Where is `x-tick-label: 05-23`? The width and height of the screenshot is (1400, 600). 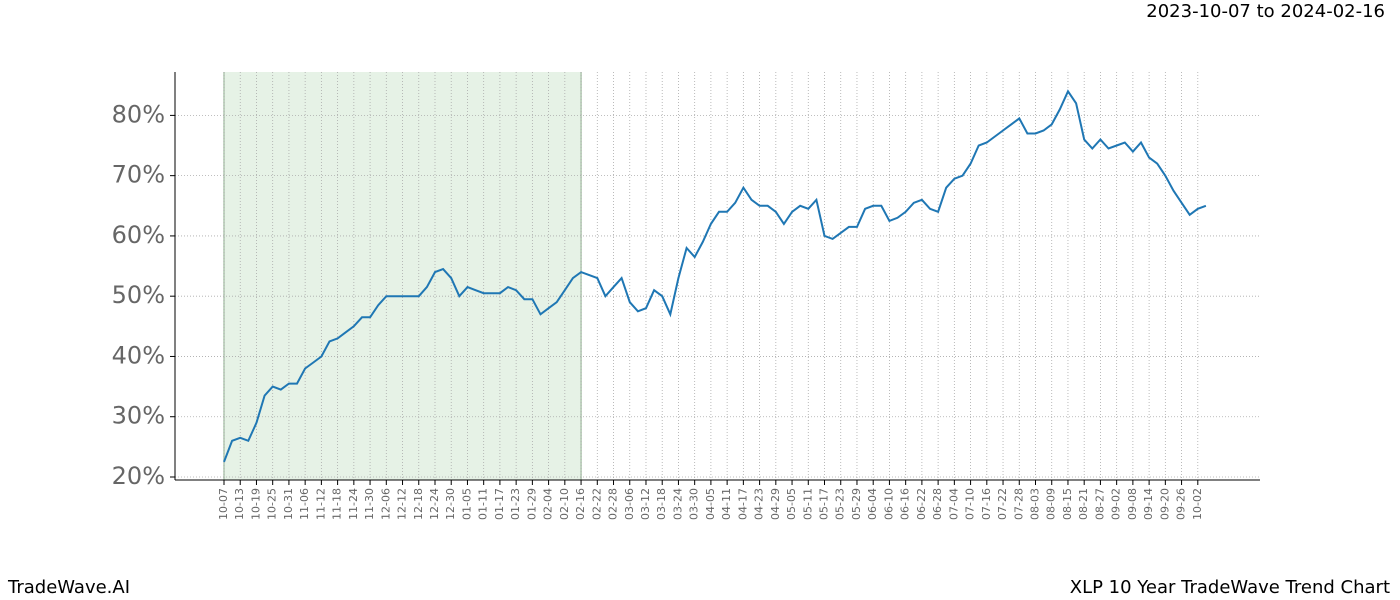
x-tick-label: 05-23 is located at coordinates (840, 504).